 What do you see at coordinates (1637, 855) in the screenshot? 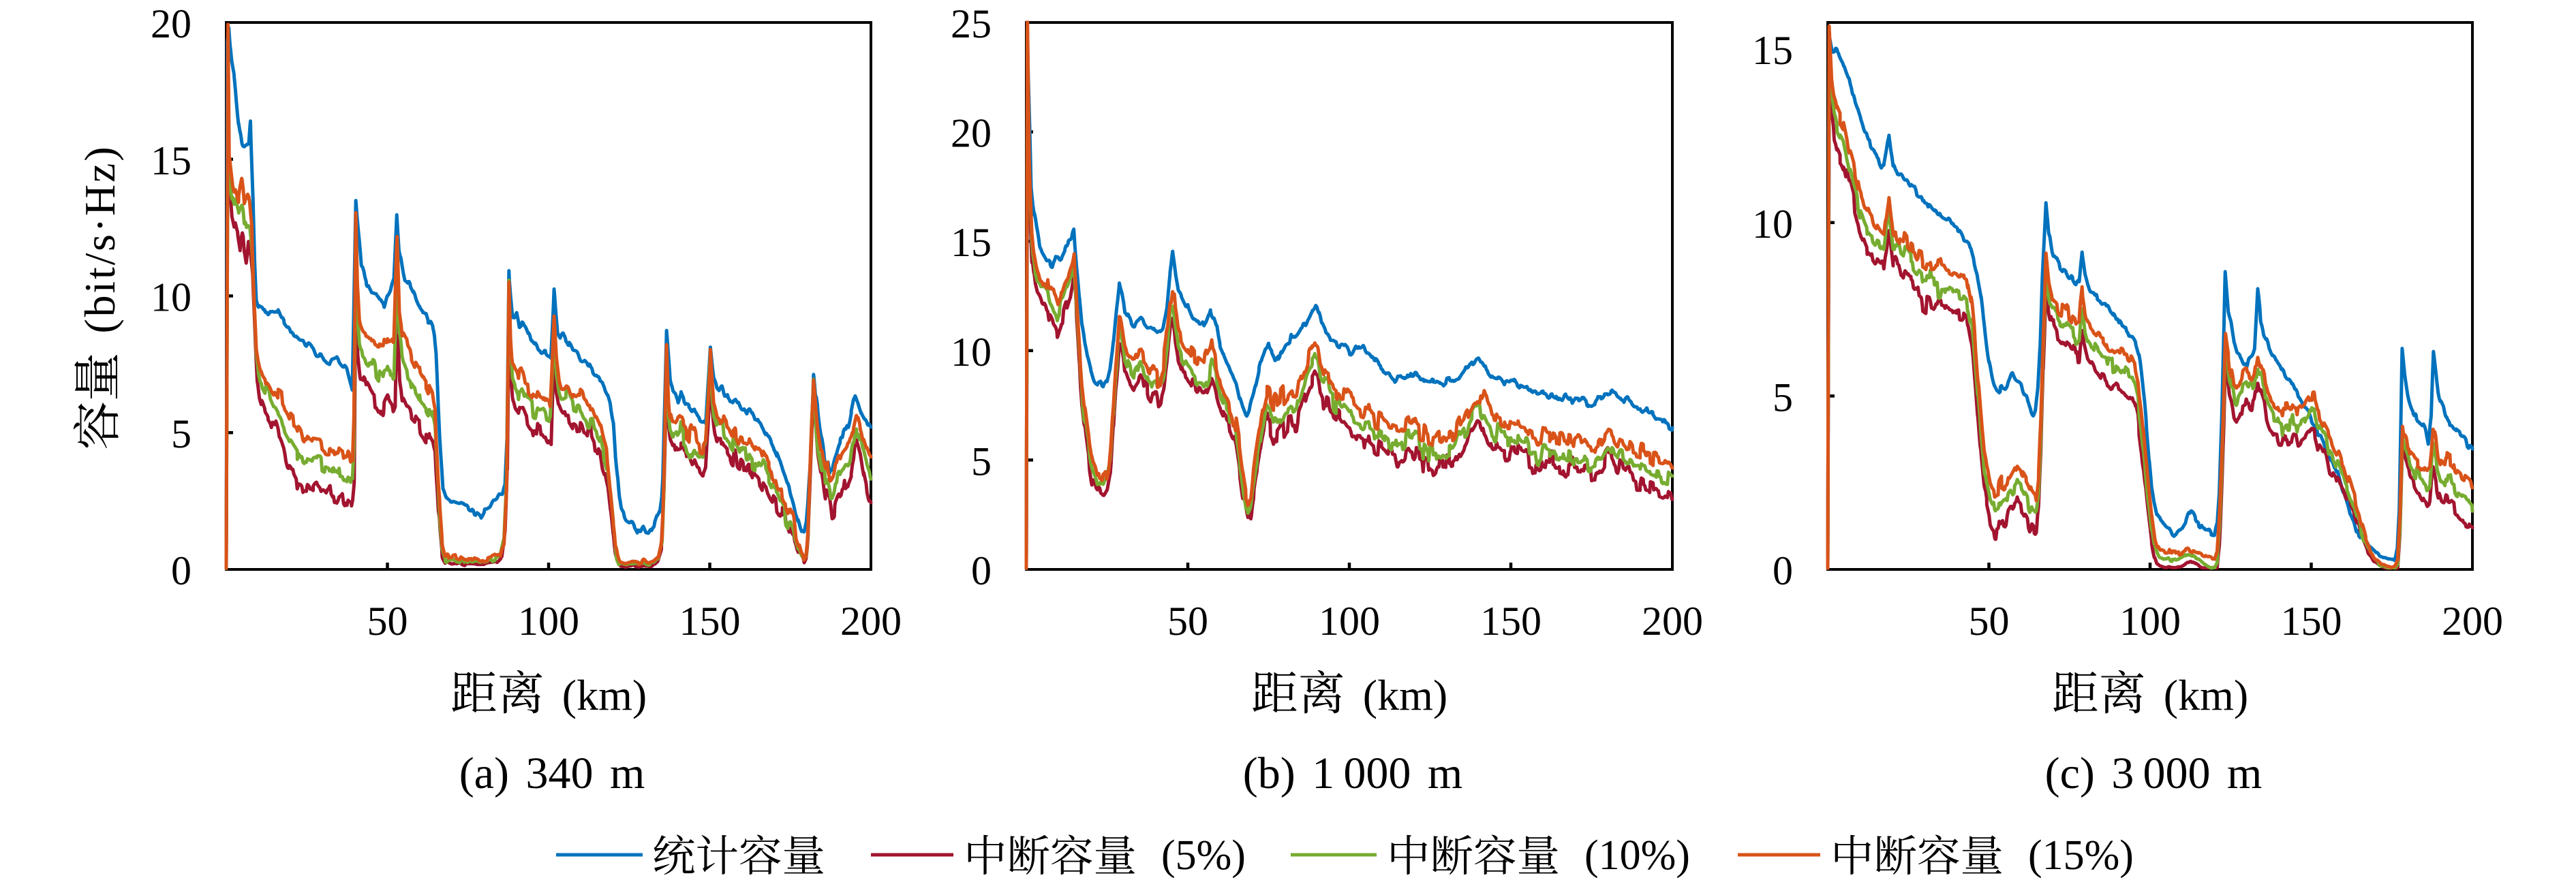
I see `svg-text: (10%)` at bounding box center [1637, 855].